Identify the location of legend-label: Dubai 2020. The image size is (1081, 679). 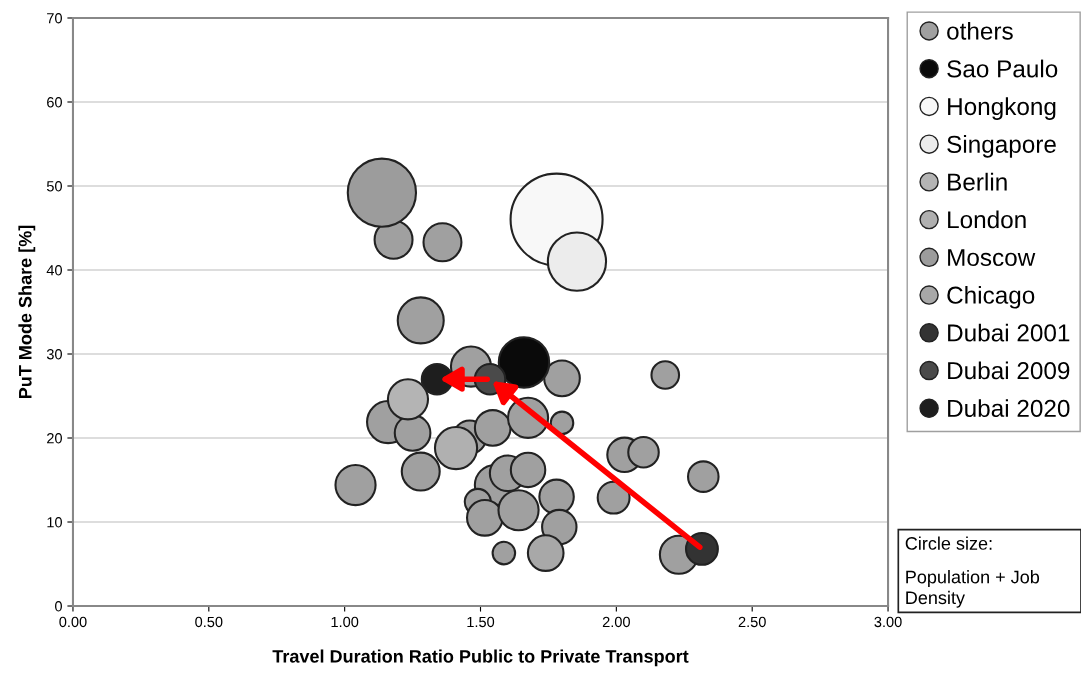
(1009, 408).